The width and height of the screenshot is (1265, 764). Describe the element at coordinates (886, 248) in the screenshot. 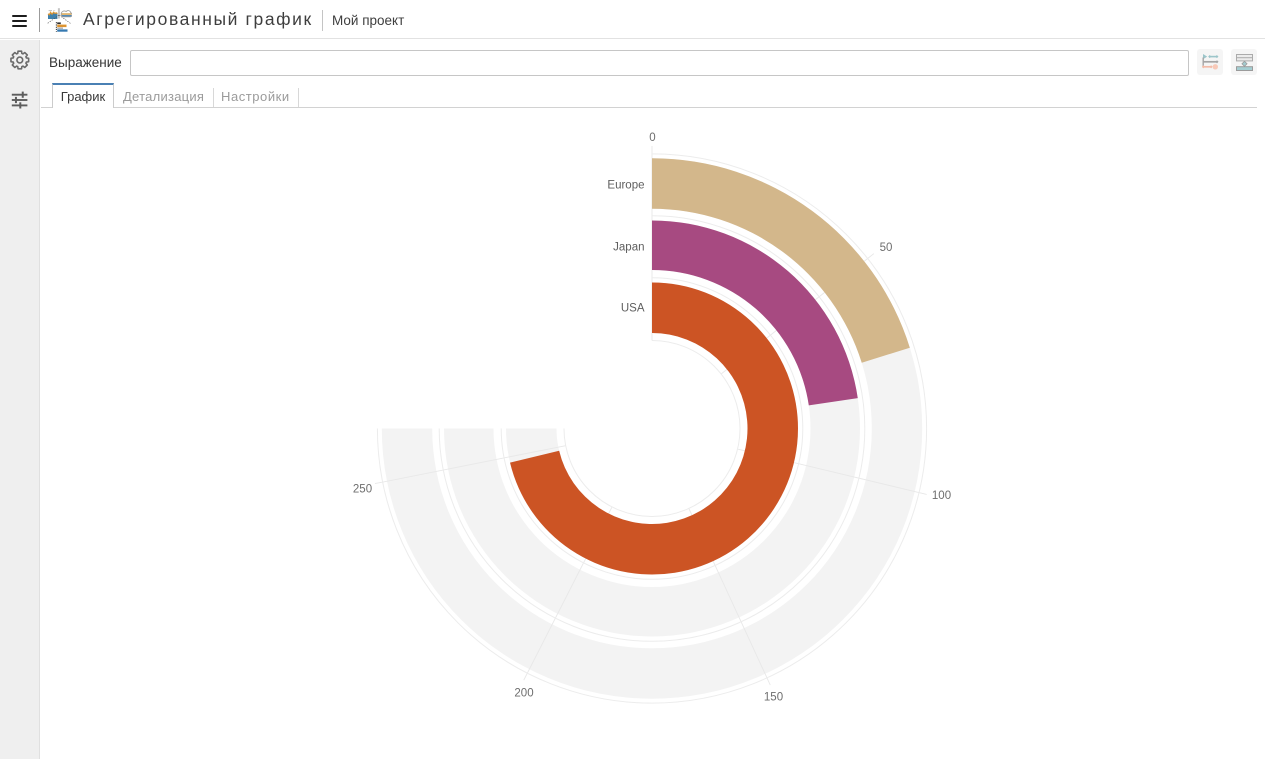

I see `svg-text: 50` at that location.